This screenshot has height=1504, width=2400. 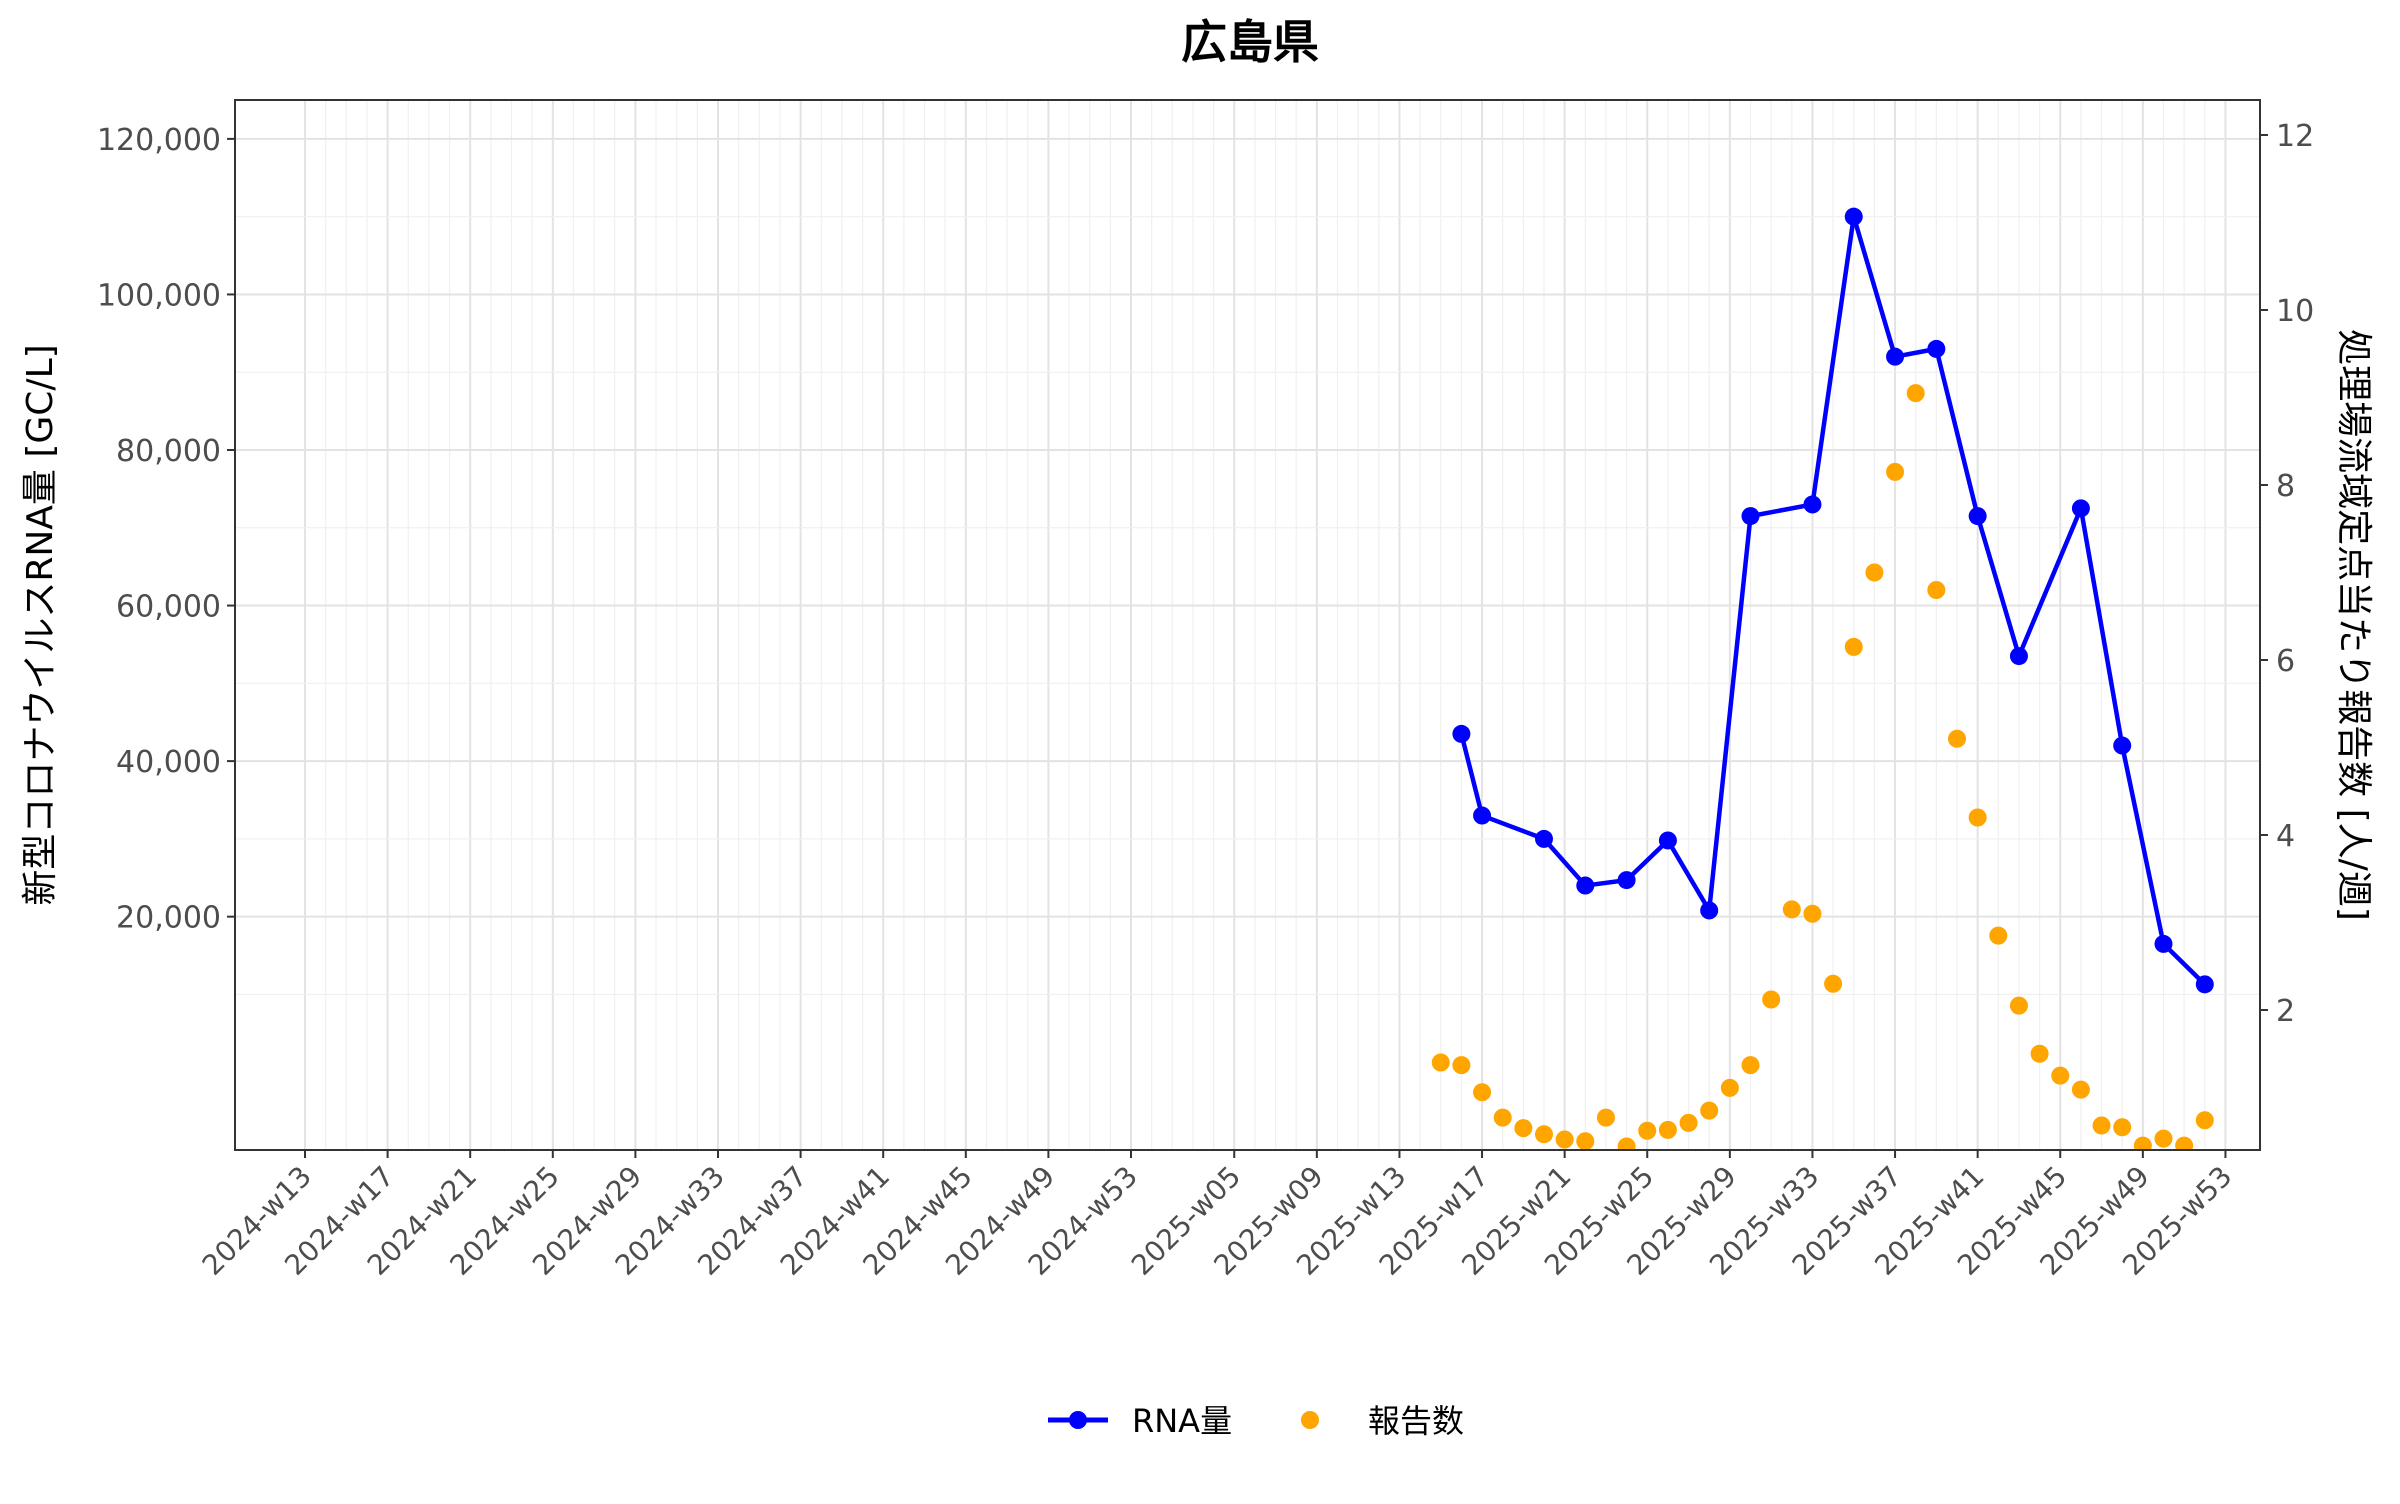 What do you see at coordinates (168, 918) in the screenshot?
I see `left-axis-tick-label: 20,000` at bounding box center [168, 918].